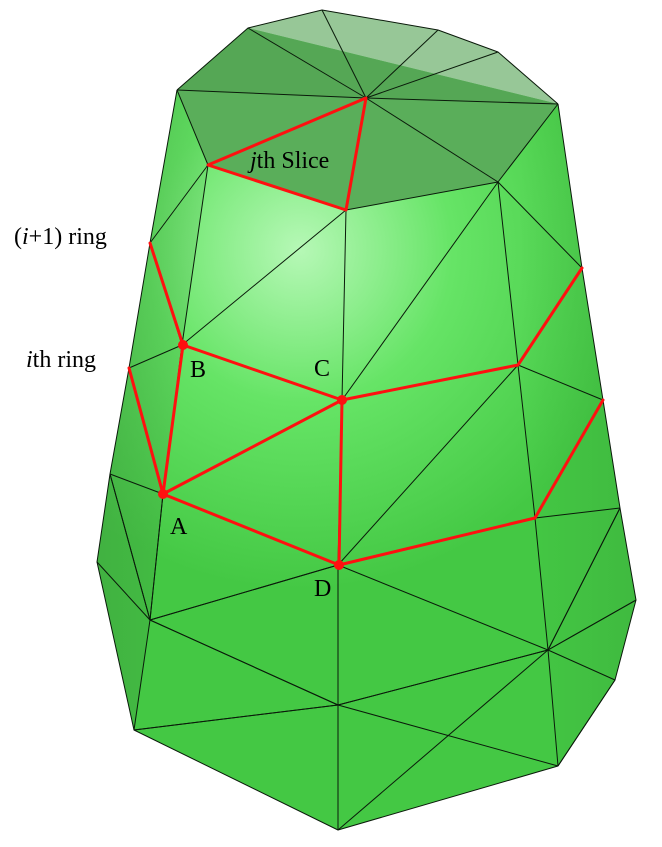 The width and height of the screenshot is (662, 847). What do you see at coordinates (18, 237) in the screenshot?
I see `ring-next-open: (` at bounding box center [18, 237].